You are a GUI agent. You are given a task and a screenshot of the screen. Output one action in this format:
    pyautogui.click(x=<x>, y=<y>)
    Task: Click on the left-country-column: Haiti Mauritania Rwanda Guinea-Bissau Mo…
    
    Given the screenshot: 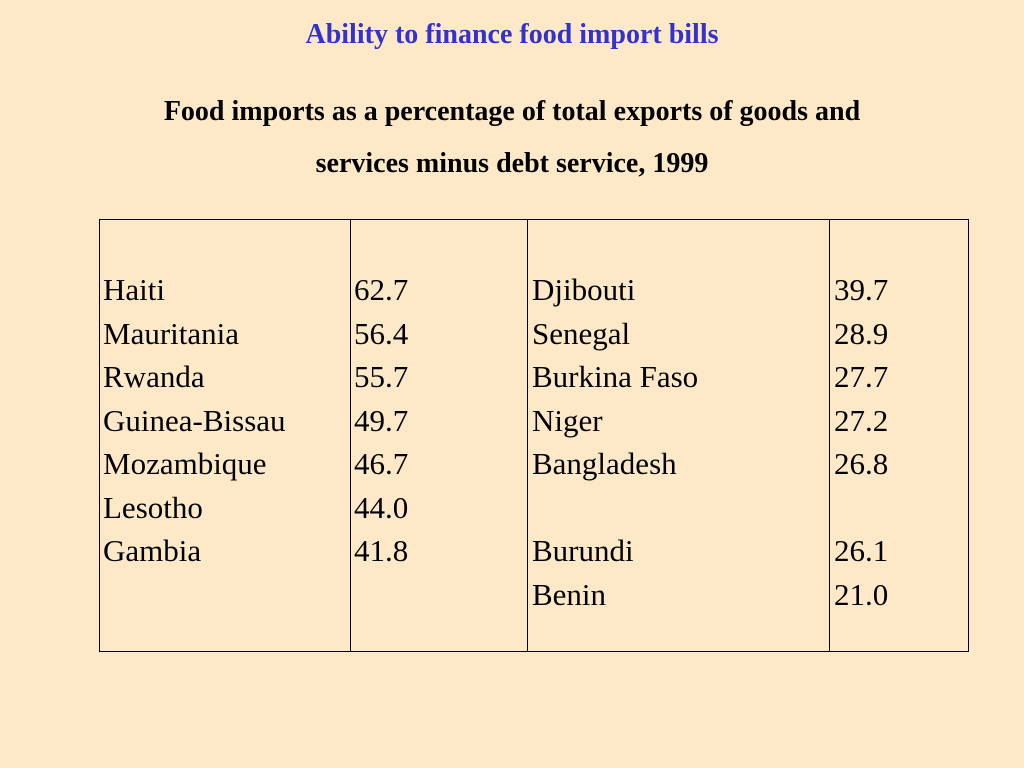 What is the action you would take?
    pyautogui.click(x=194, y=442)
    